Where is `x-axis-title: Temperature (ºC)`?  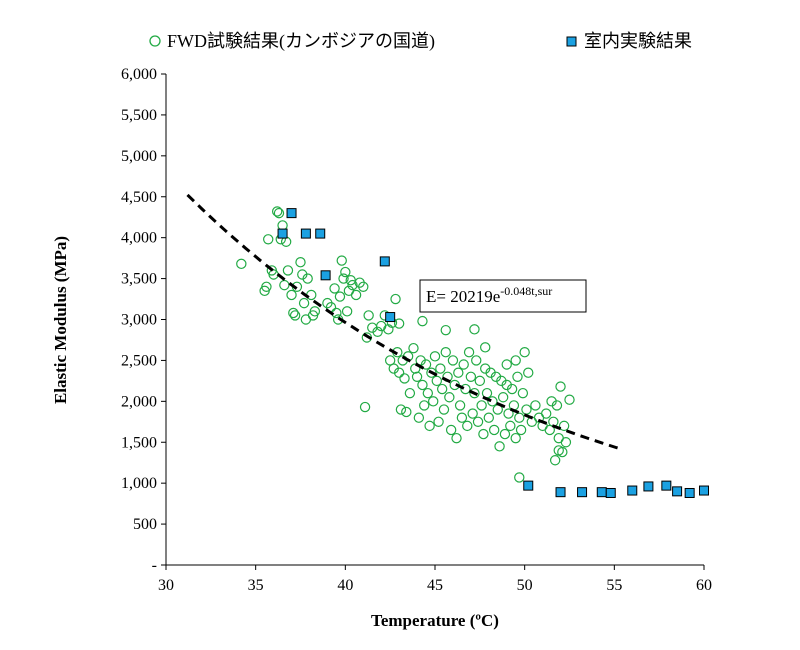
x-axis-title: Temperature (ºC) is located at coordinates (435, 620).